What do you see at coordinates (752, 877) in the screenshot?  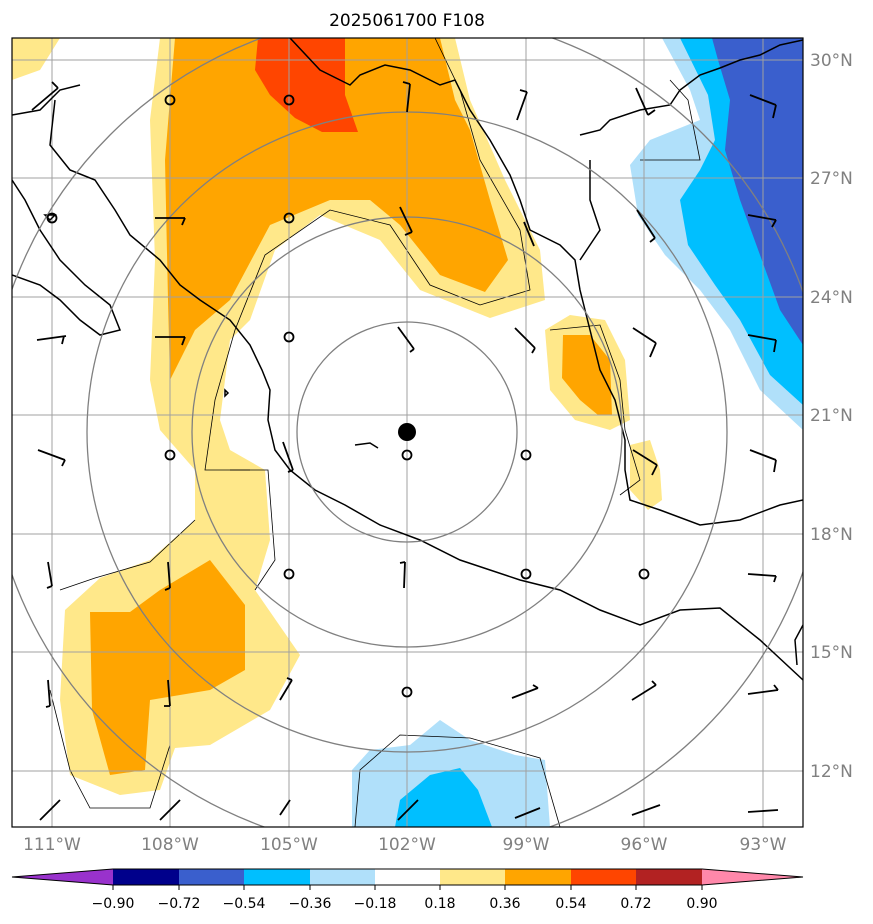 I see `colorbar-extend-high` at bounding box center [752, 877].